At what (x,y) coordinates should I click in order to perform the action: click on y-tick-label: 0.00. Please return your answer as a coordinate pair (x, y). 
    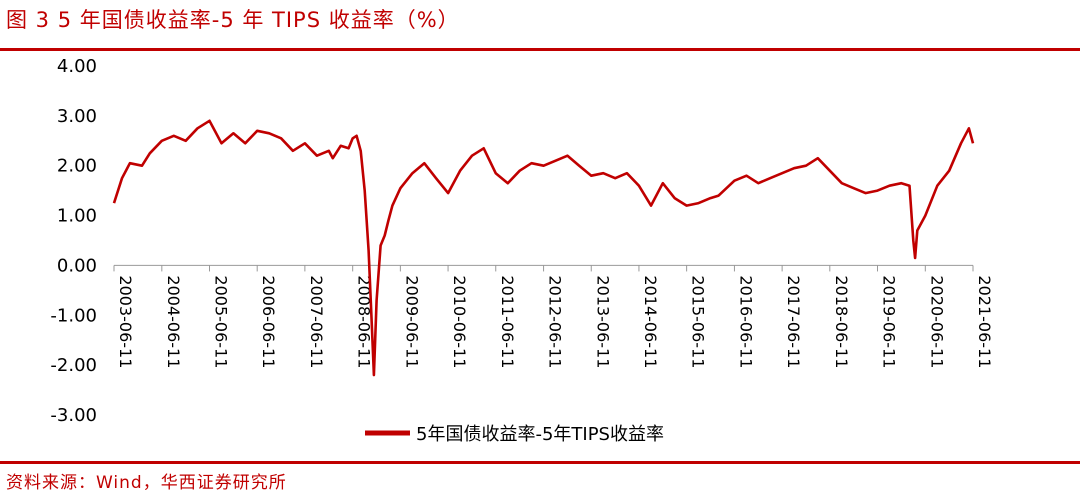
    Looking at the image, I should click on (77, 265).